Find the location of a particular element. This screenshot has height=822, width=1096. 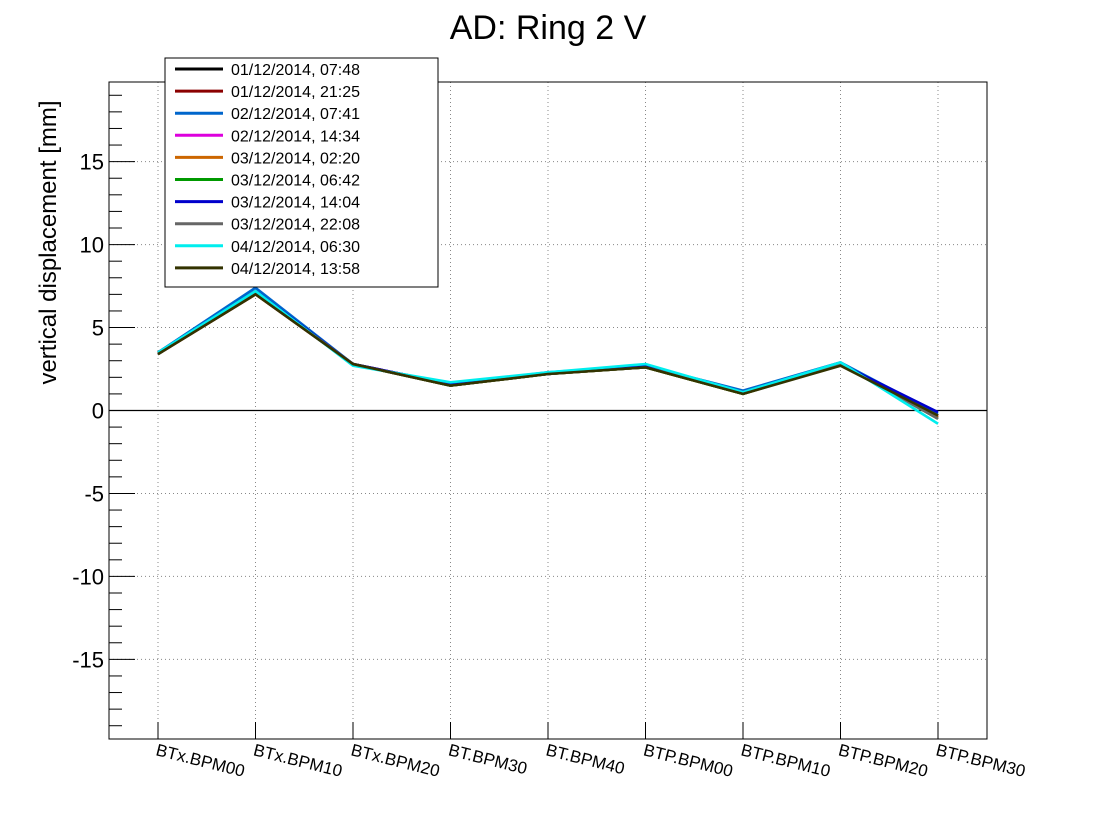

series-layer is located at coordinates (548, 355).